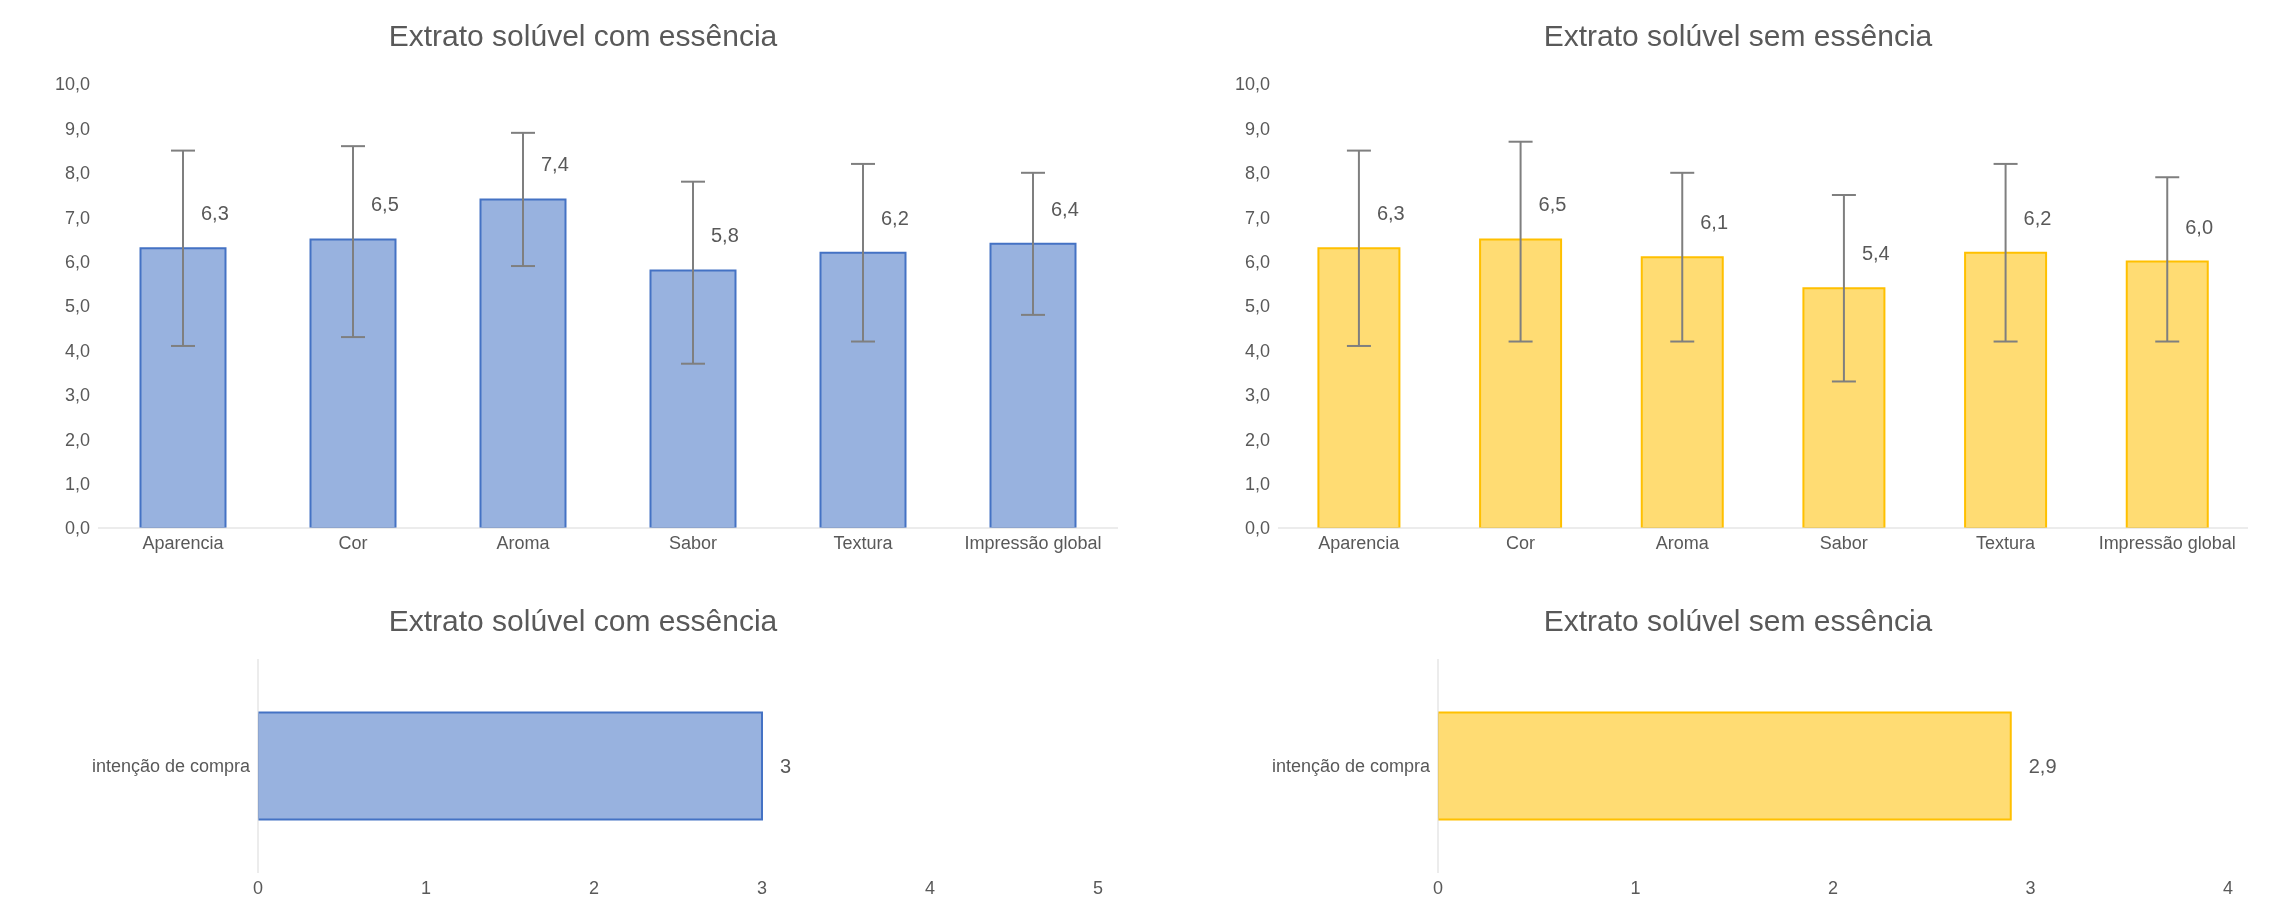  I want to click on data-label: 6,1, so click(1714, 222).